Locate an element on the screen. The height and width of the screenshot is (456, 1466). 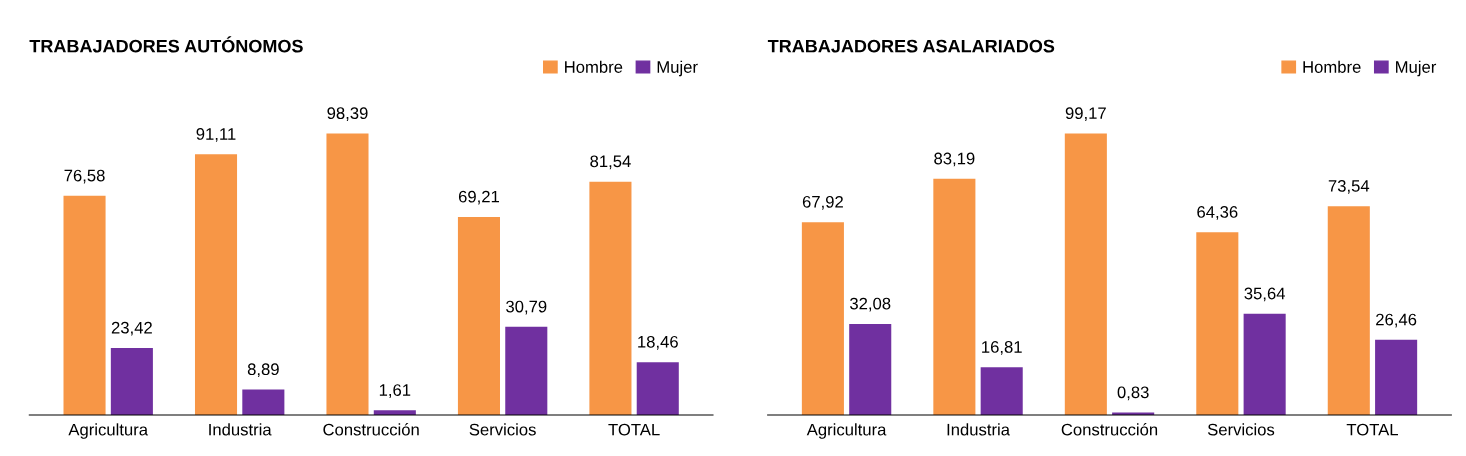
data-label: 91,11 is located at coordinates (216, 135).